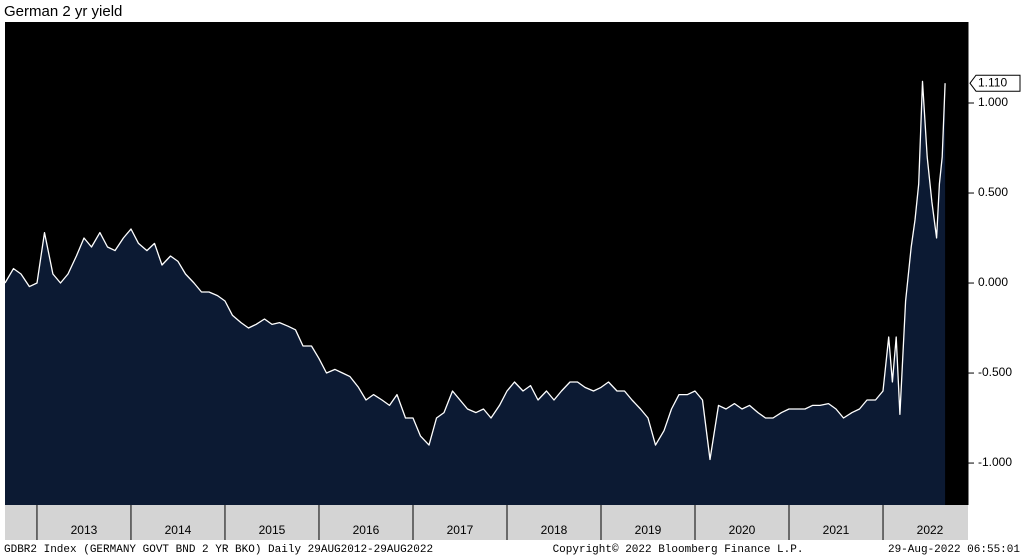 This screenshot has height=558, width=1024. Describe the element at coordinates (678, 550) in the screenshot. I see `footer-center: Copyright© 2022 Bloomberg Finance L.P.` at that location.